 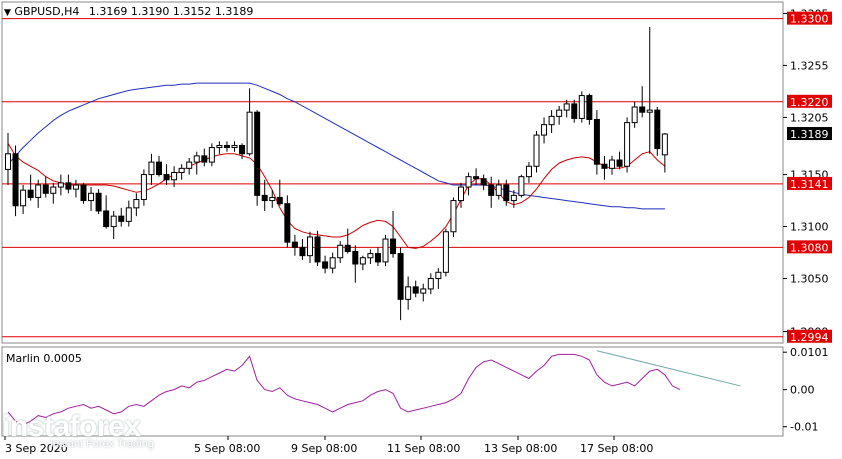 What do you see at coordinates (7, 13) in the screenshot?
I see `collapse-triangle-icon: ▼` at bounding box center [7, 13].